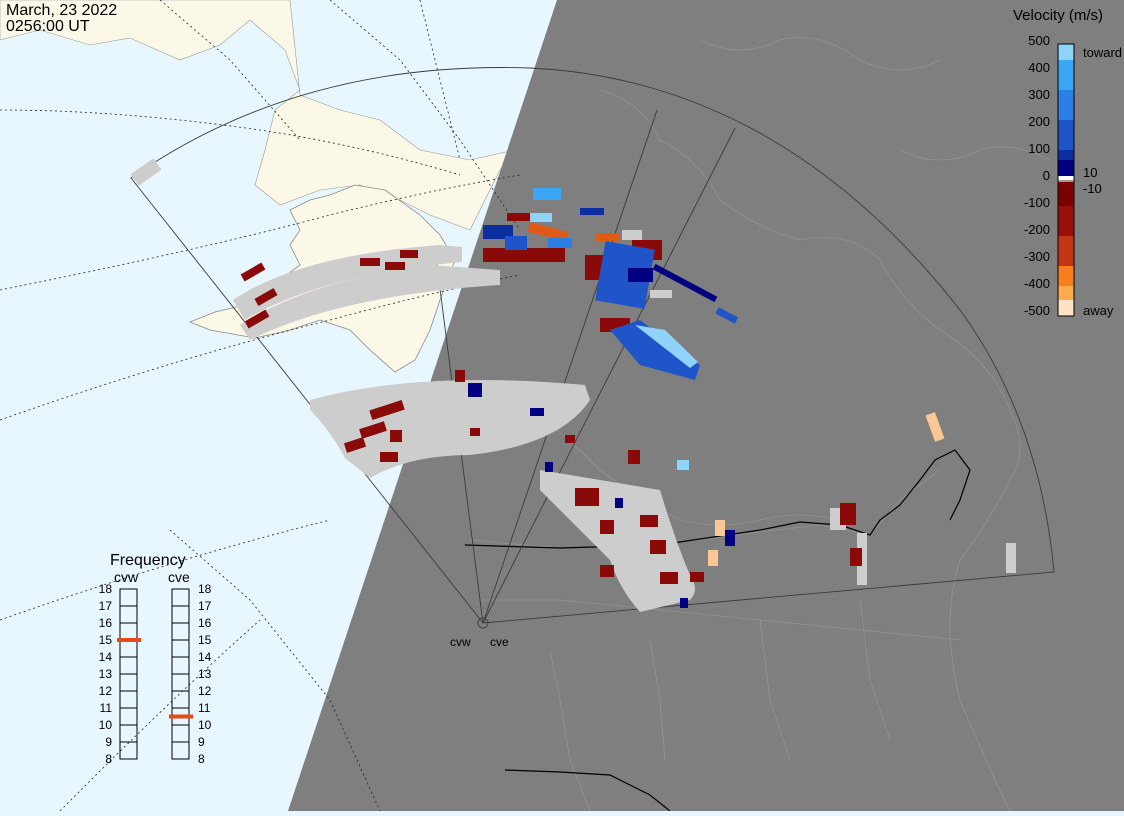 Image resolution: width=1124 pixels, height=816 pixels. Describe the element at coordinates (126, 577) in the screenshot. I see `frequency-radar-name: cvw` at that location.